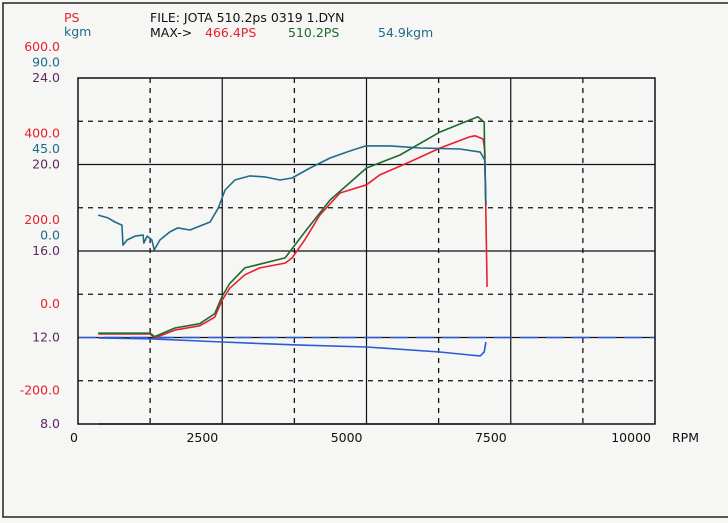 Image resolution: width=728 pixels, height=523 pixels. Describe the element at coordinates (42, 219) in the screenshot. I see `ps-tick-label: 200.0` at that location.